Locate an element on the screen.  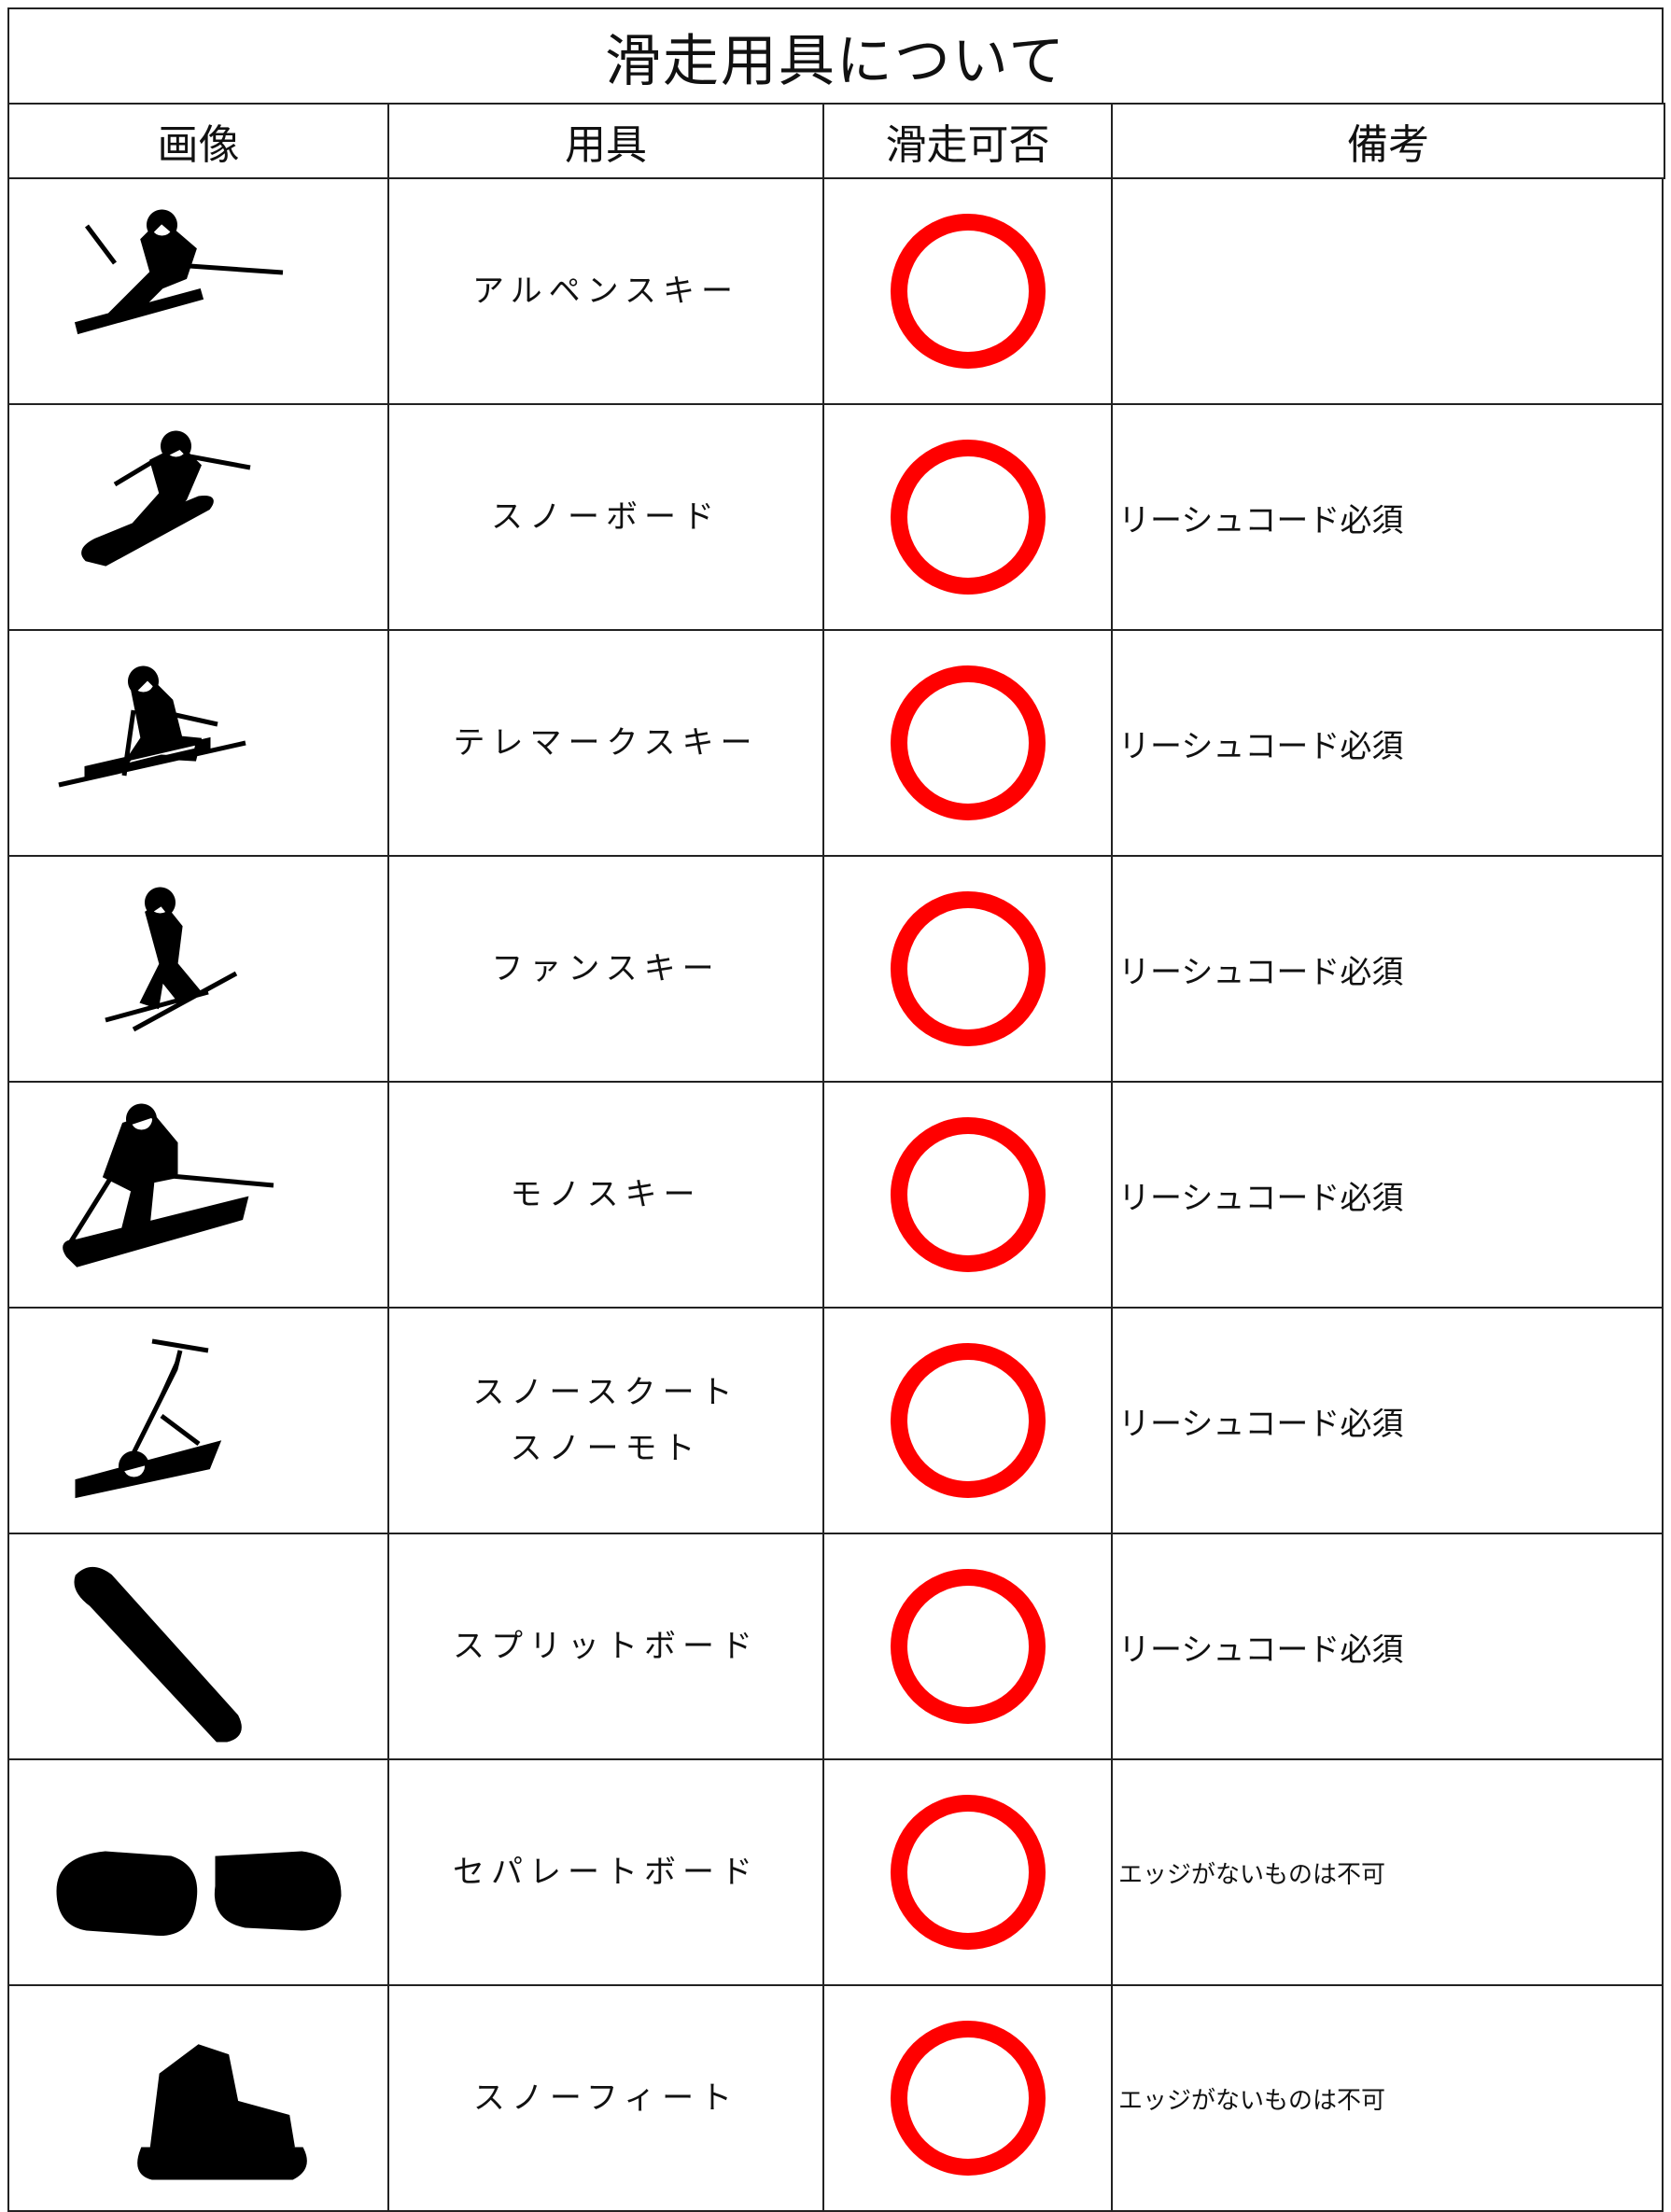
equipment-name: スノーモト is located at coordinates (606, 1448).